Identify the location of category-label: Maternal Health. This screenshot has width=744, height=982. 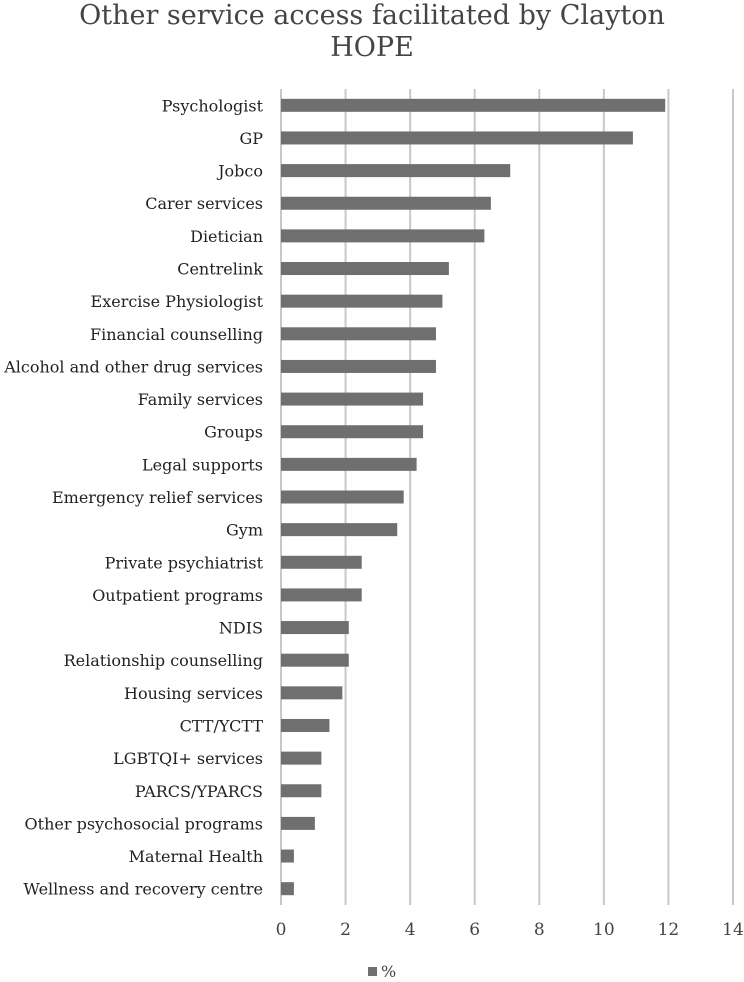
(196, 856).